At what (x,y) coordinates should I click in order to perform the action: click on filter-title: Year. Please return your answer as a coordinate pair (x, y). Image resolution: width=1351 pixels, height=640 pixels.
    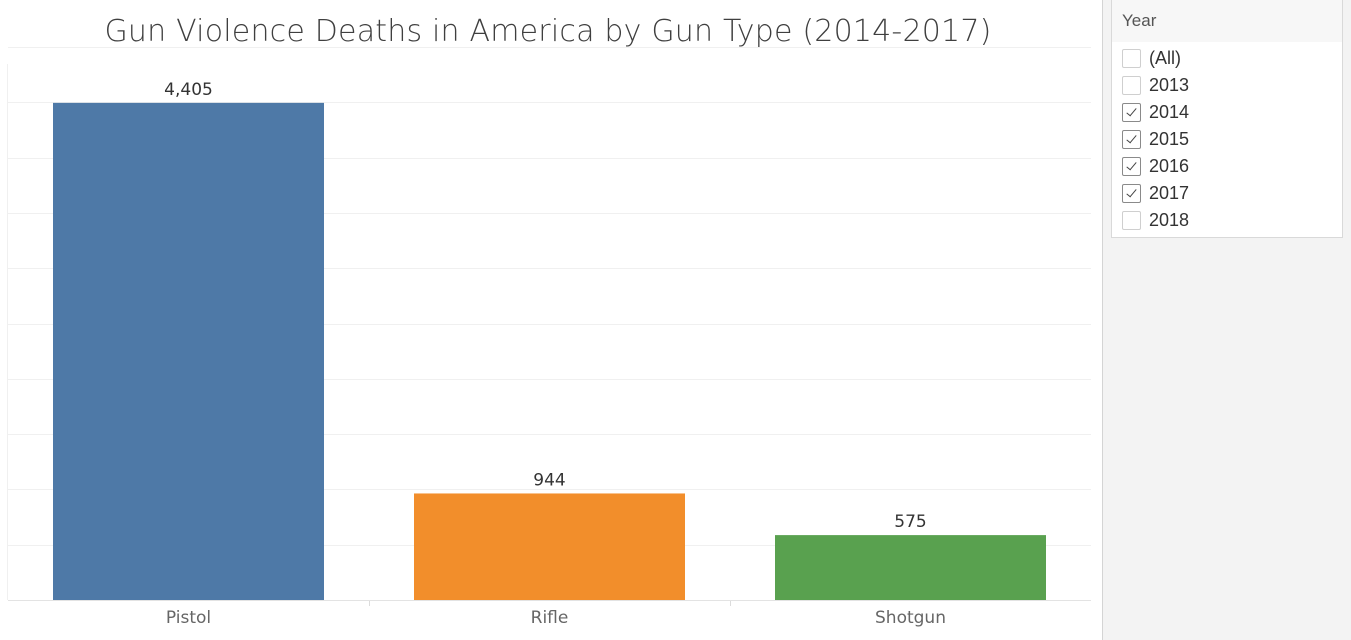
    Looking at the image, I should click on (1227, 21).